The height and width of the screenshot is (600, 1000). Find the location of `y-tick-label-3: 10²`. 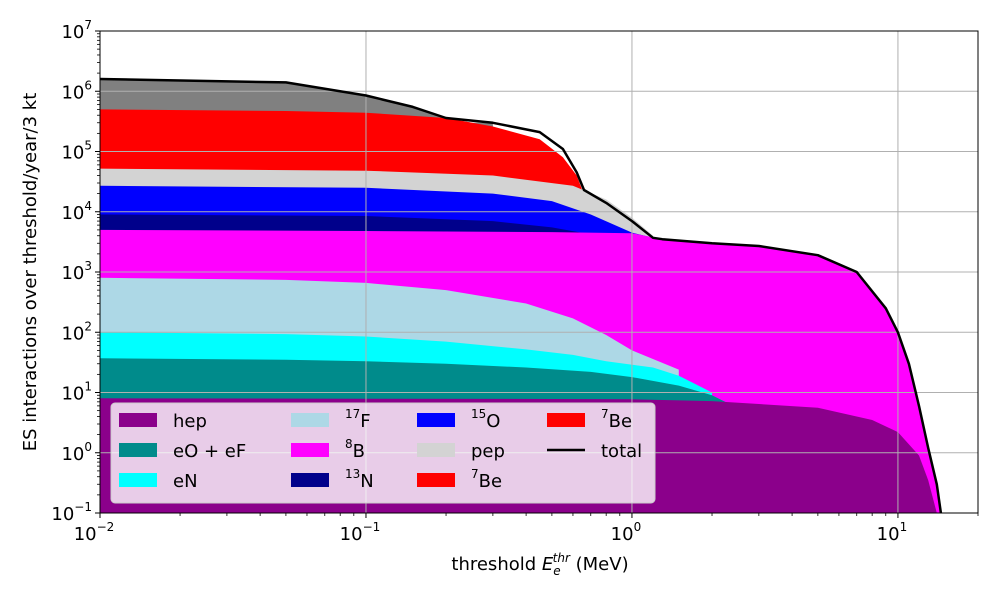

y-tick-label-3: 10² is located at coordinates (76, 331).